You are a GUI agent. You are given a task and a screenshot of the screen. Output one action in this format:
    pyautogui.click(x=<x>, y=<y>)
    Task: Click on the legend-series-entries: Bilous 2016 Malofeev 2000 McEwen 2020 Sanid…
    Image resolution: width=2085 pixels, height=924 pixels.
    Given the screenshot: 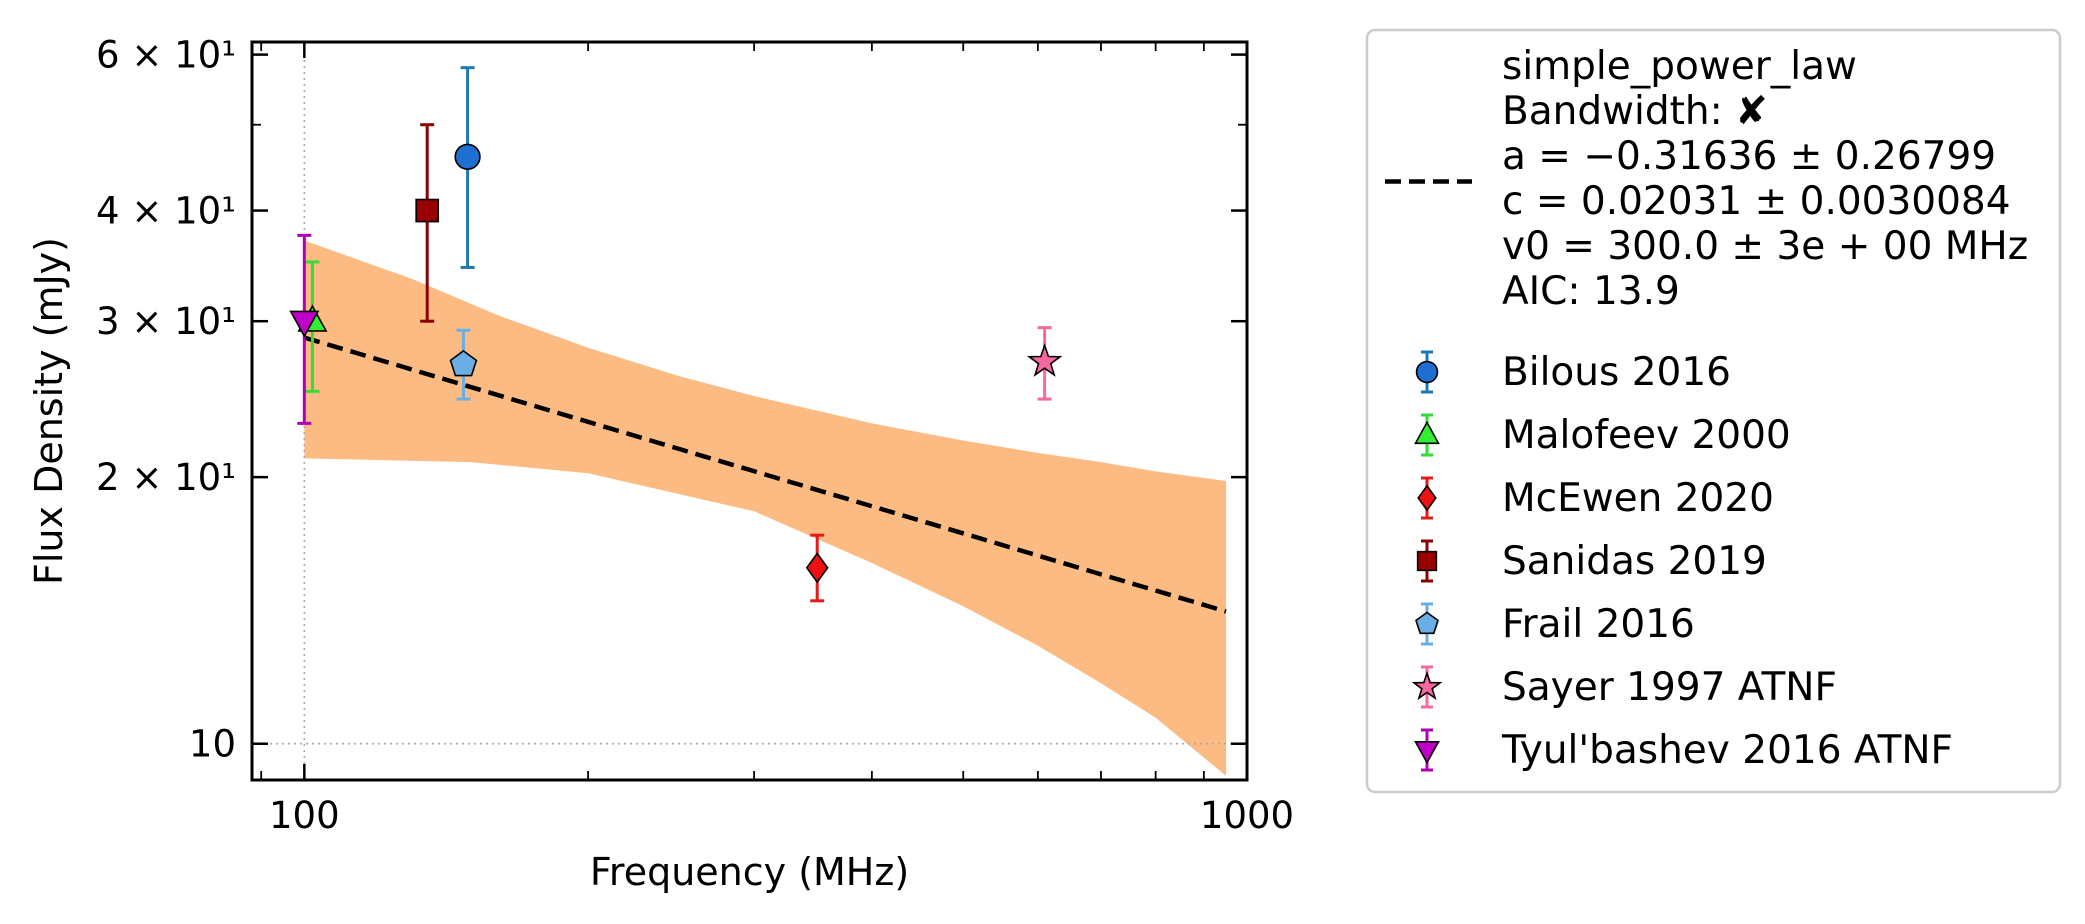 What is the action you would take?
    pyautogui.click(x=1682, y=561)
    